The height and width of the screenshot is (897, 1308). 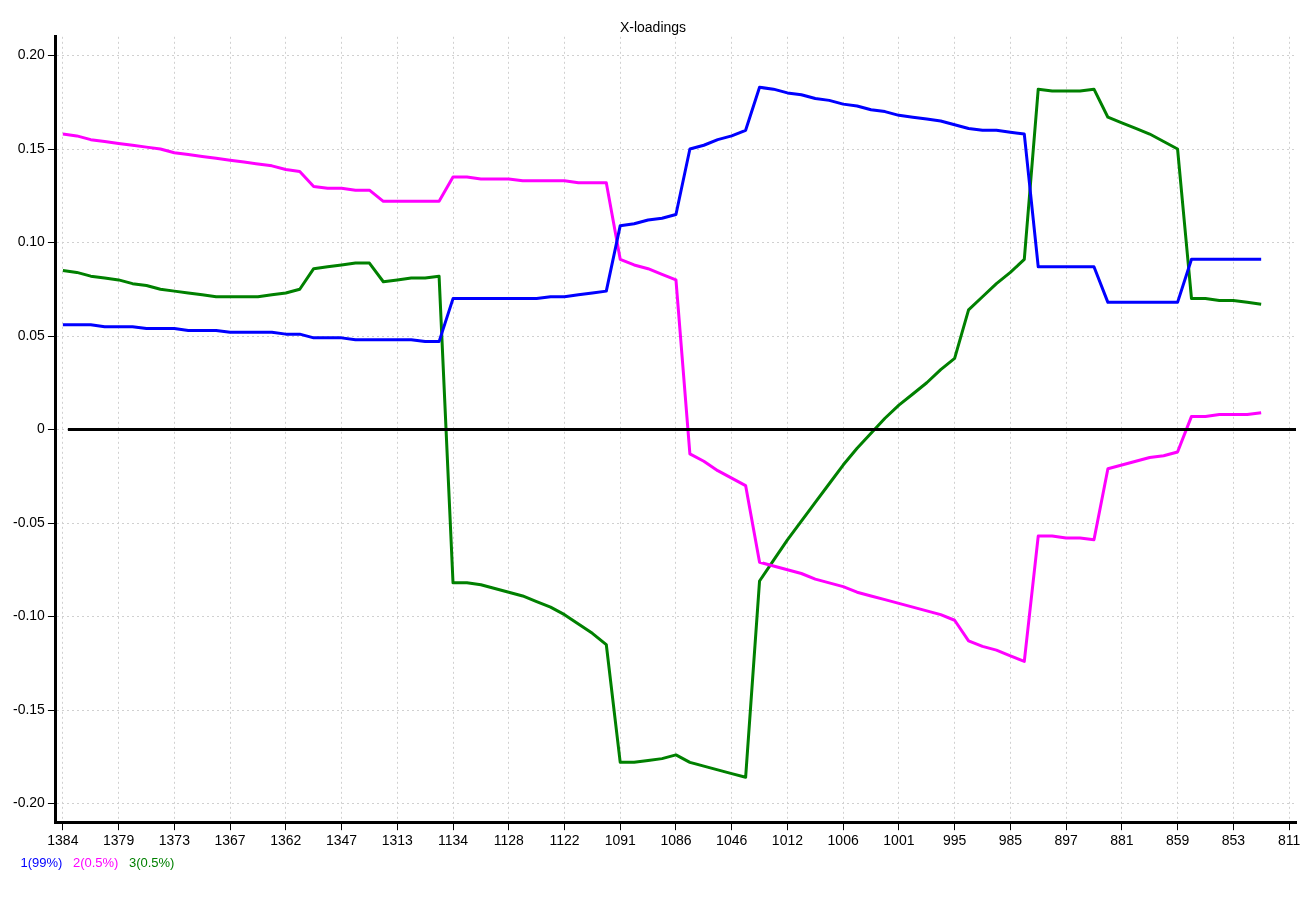 What do you see at coordinates (341, 840) in the screenshot?
I see `x-tick-label: 1347` at bounding box center [341, 840].